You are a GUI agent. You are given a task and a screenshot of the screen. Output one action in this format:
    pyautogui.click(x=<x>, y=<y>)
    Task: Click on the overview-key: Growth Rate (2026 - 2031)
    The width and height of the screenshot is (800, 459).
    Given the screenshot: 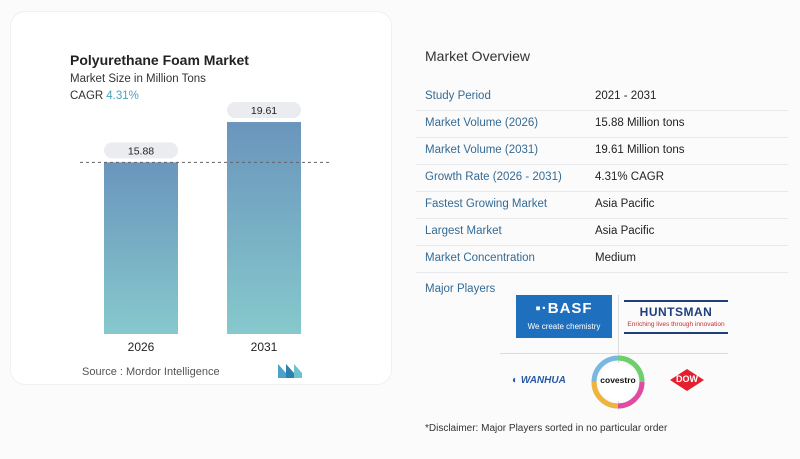 What is the action you would take?
    pyautogui.click(x=493, y=177)
    